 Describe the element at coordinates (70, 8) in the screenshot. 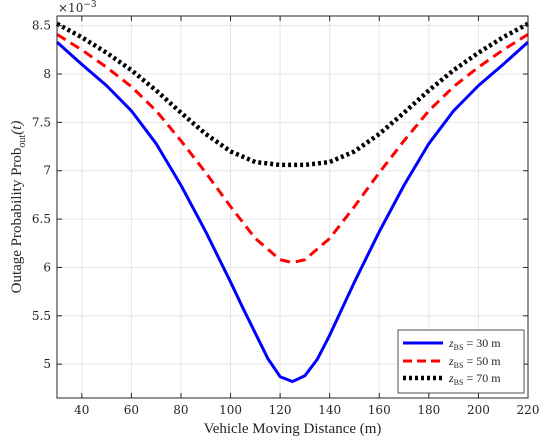

I see `y-exponent-base: ×10` at that location.